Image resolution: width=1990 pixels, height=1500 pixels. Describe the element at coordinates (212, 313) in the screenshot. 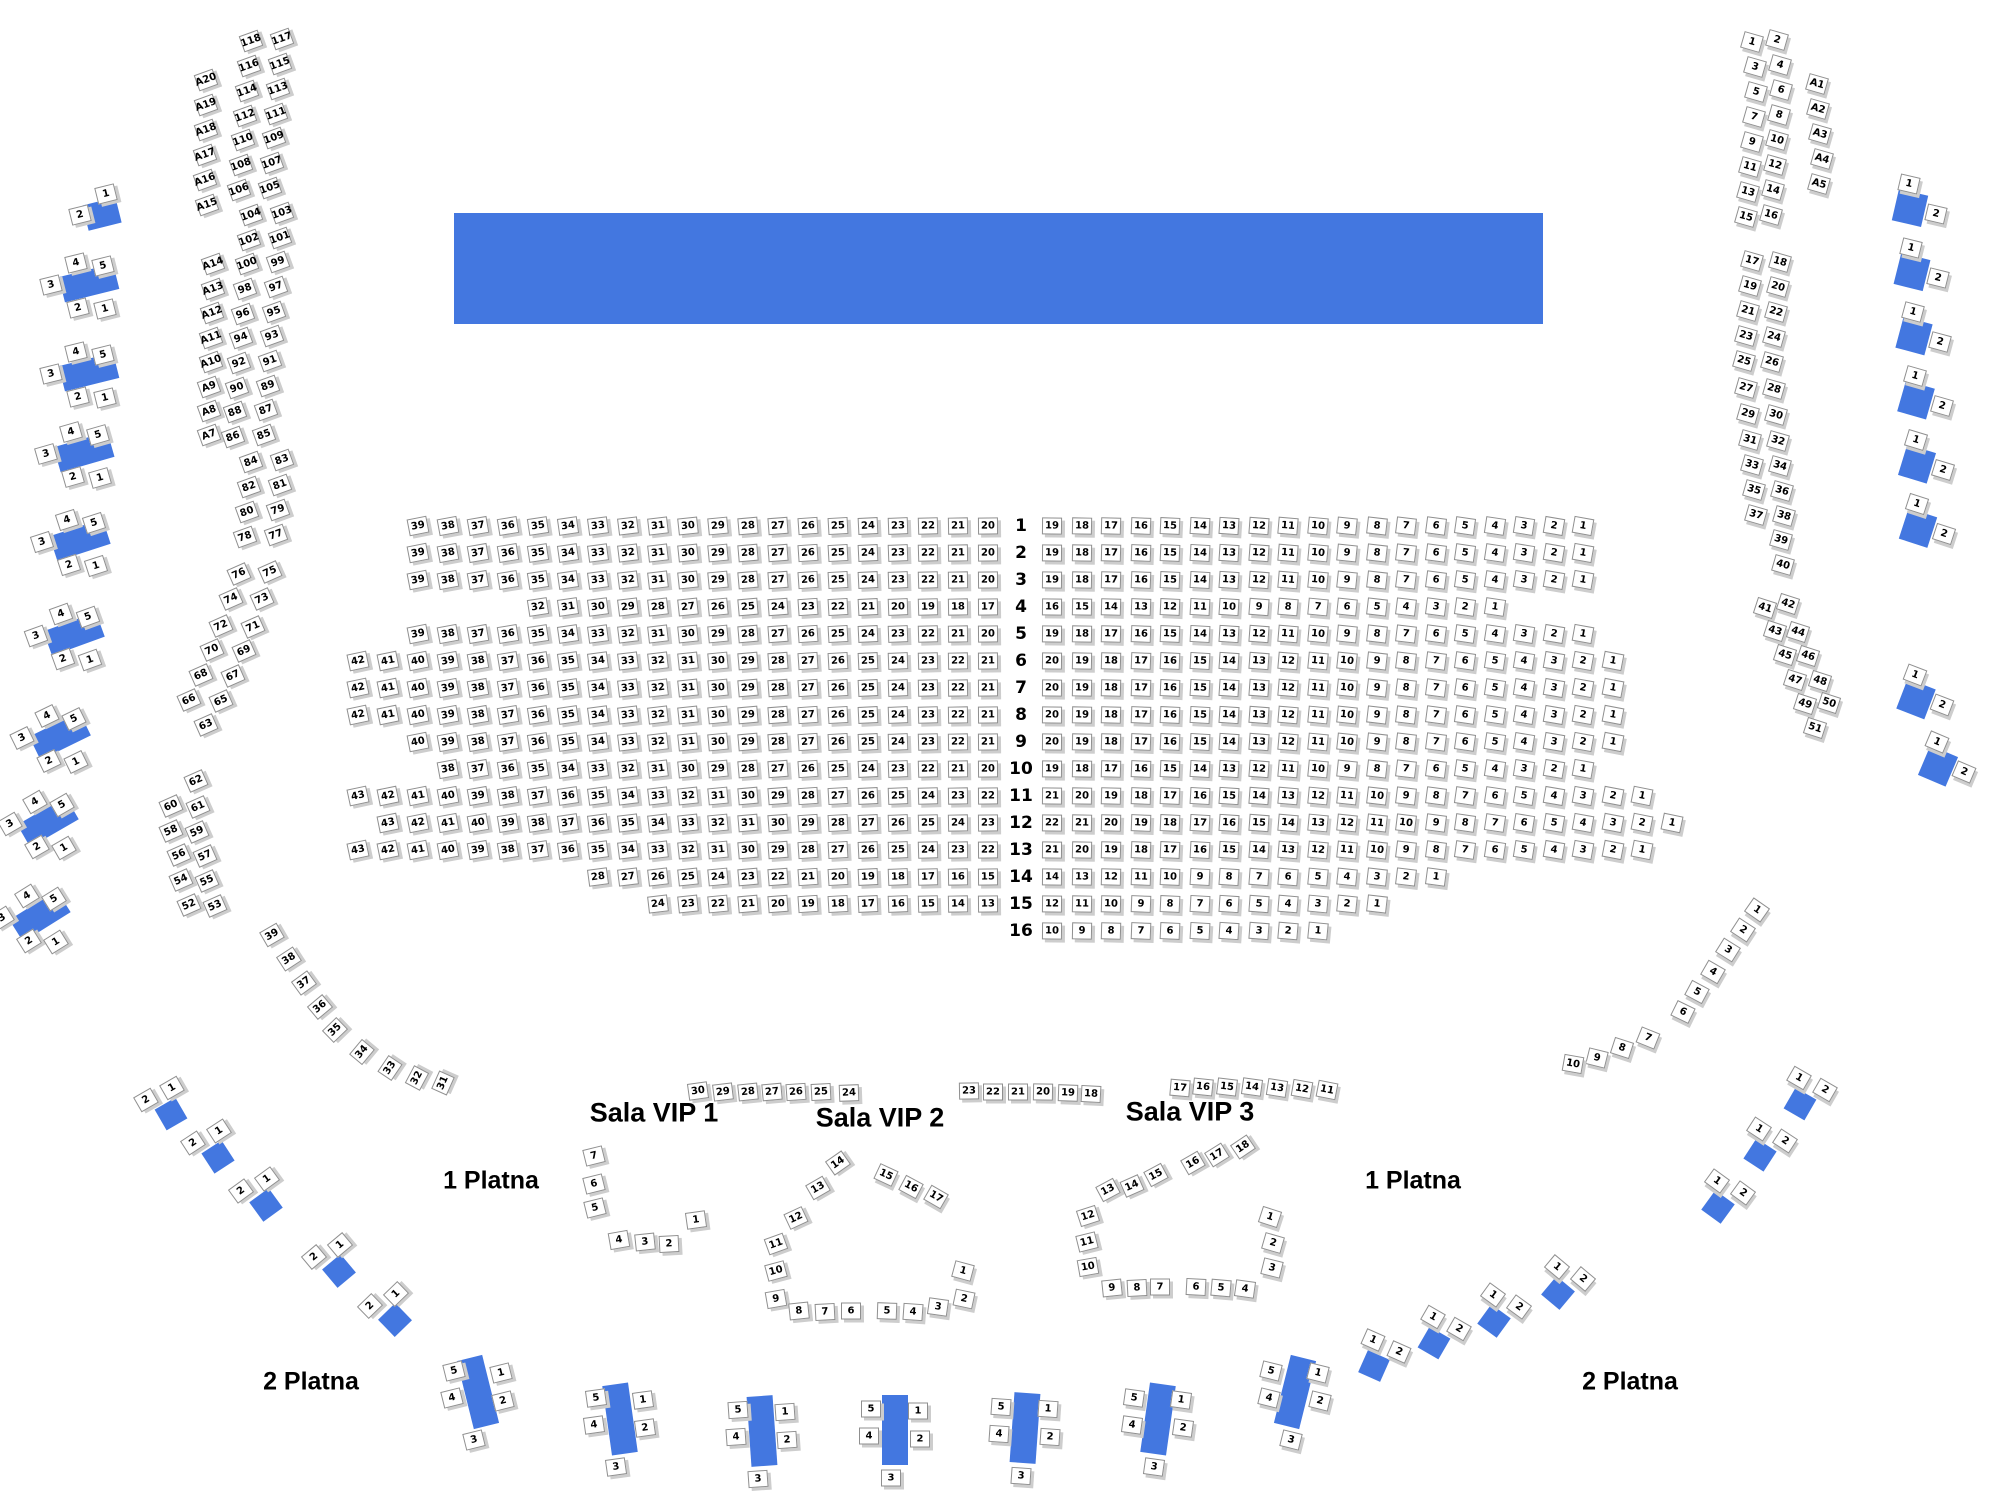

I see `left-a-column-seat: A12` at that location.